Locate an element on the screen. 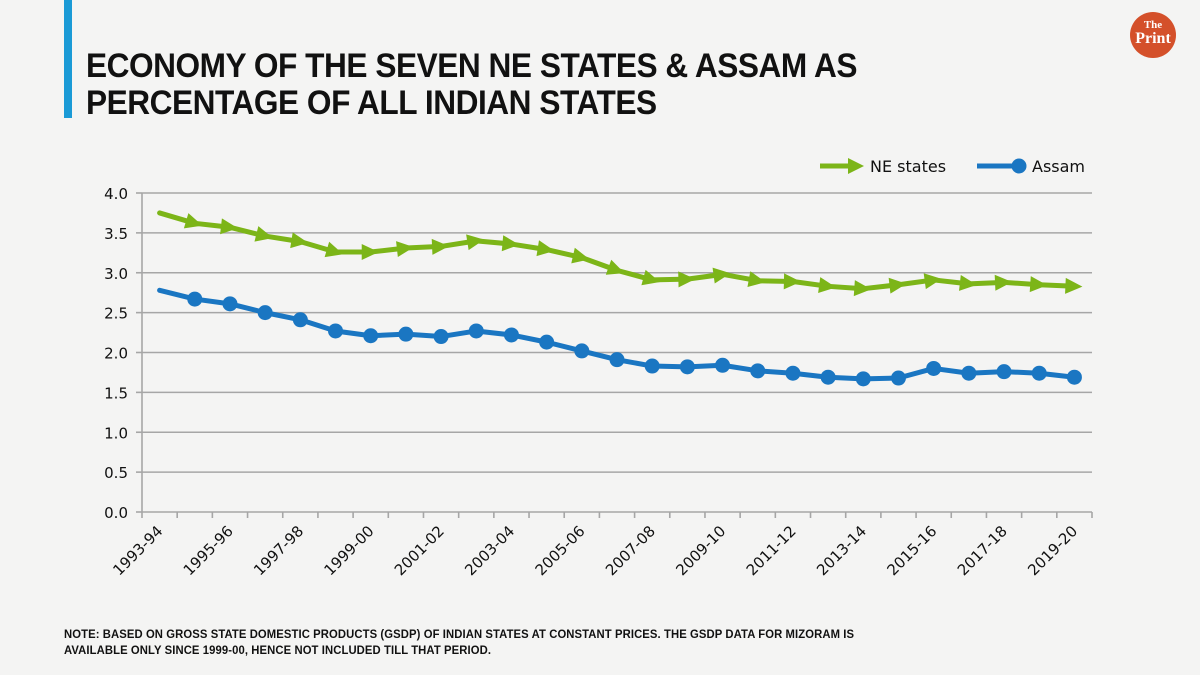  x-tick-label: 1993-94 is located at coordinates (137, 550).